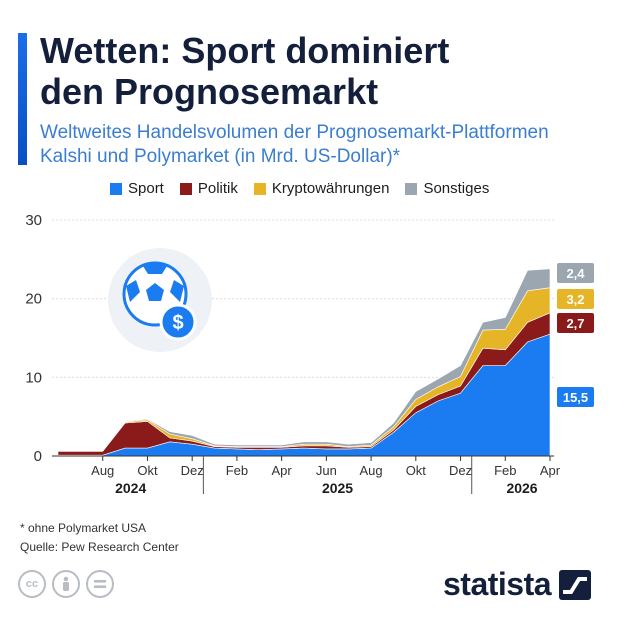 Image resolution: width=620 pixels, height=620 pixels. I want to click on legend-item-sonstiges: Sonstiges, so click(447, 188).